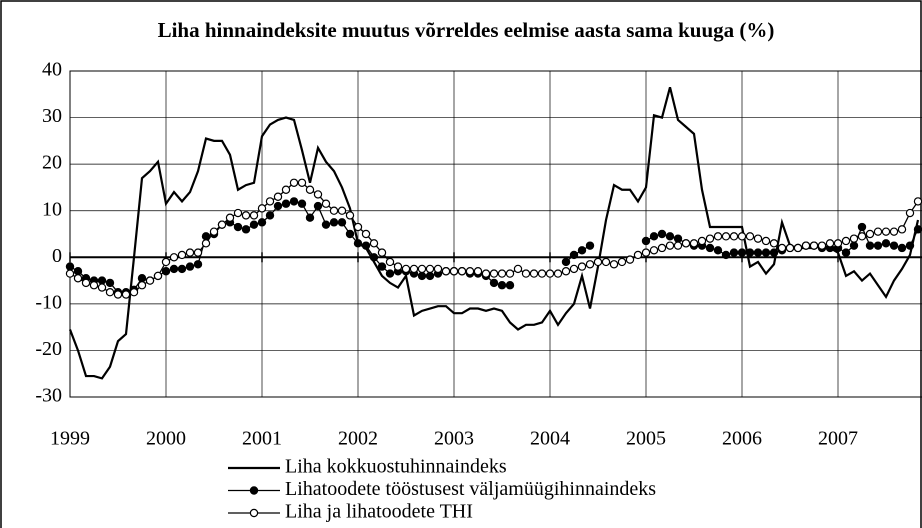  I want to click on x-tick-label: 2001, so click(262, 439).